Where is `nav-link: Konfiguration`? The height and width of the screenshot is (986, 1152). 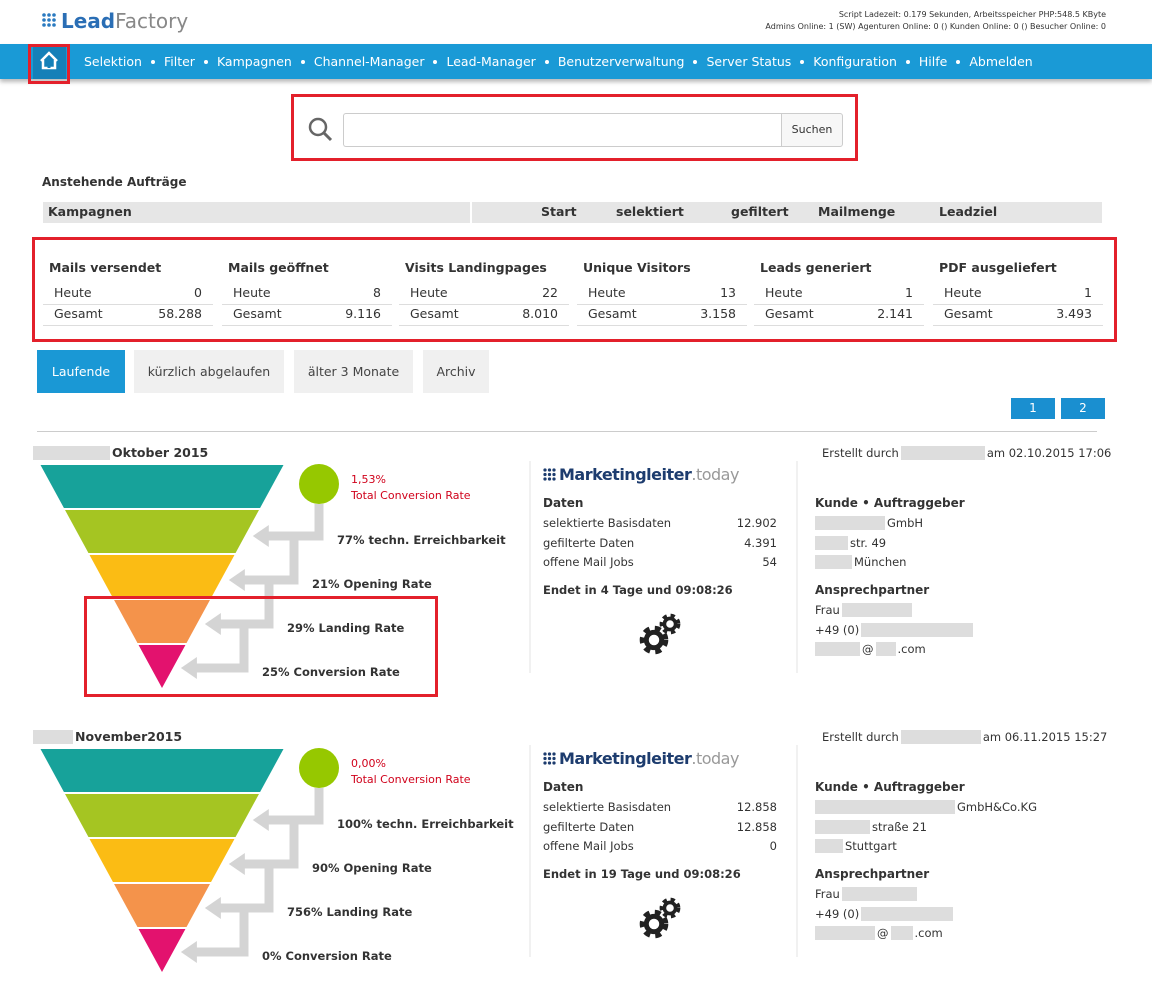
nav-link: Konfiguration is located at coordinates (855, 61).